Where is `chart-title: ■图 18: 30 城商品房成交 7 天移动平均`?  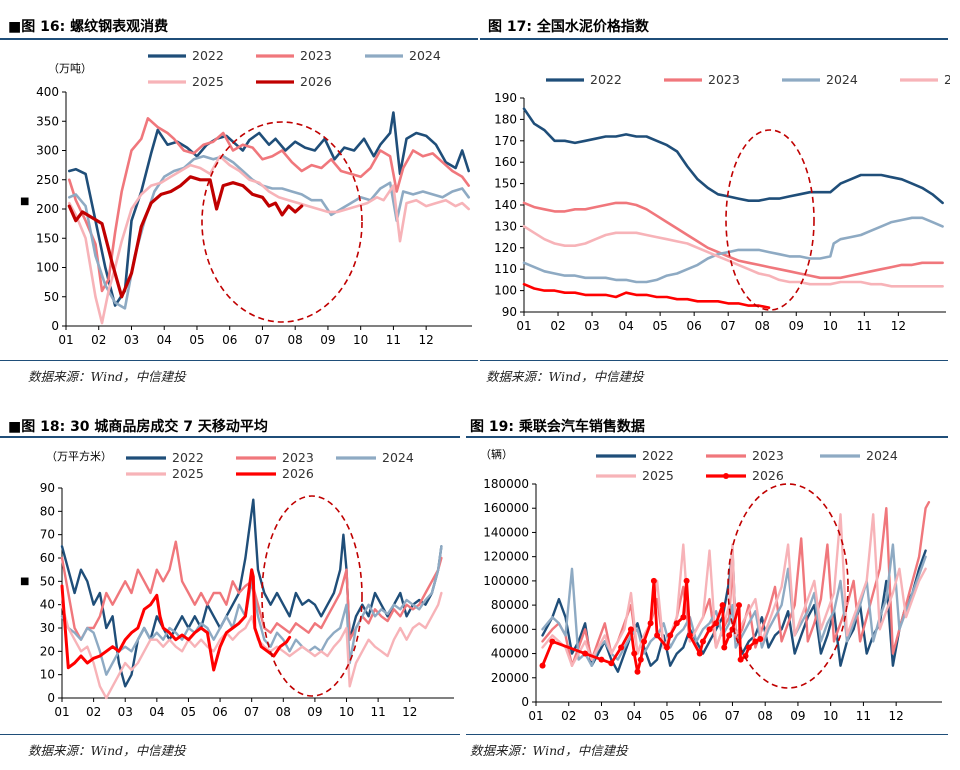
chart-title: ■图 18: 30 城商品房成交 7 天移动平均 is located at coordinates (138, 427).